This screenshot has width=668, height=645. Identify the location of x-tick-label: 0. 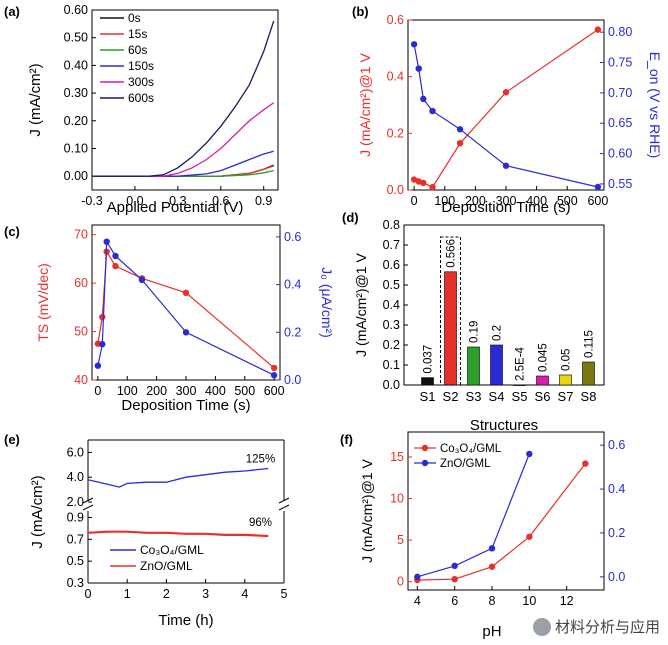
(414, 201).